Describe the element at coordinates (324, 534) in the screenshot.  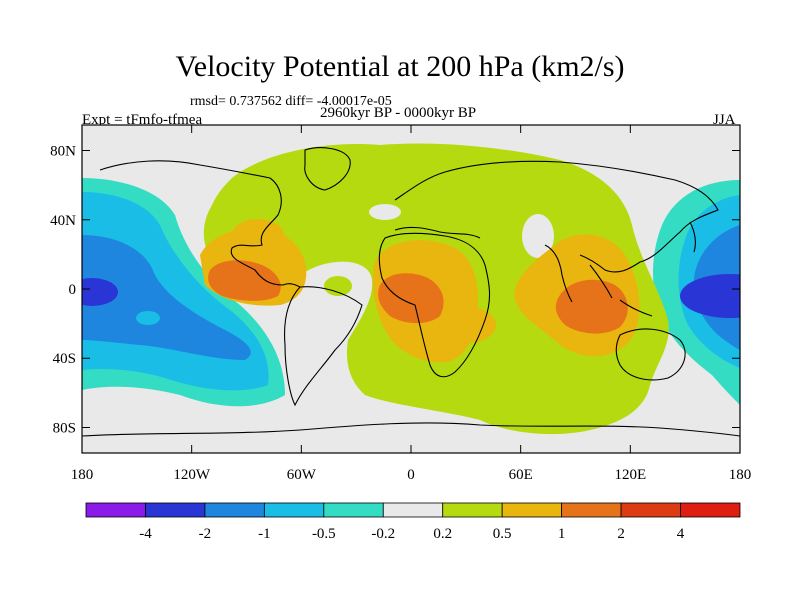
I see `colorbar-label: -0.5` at that location.